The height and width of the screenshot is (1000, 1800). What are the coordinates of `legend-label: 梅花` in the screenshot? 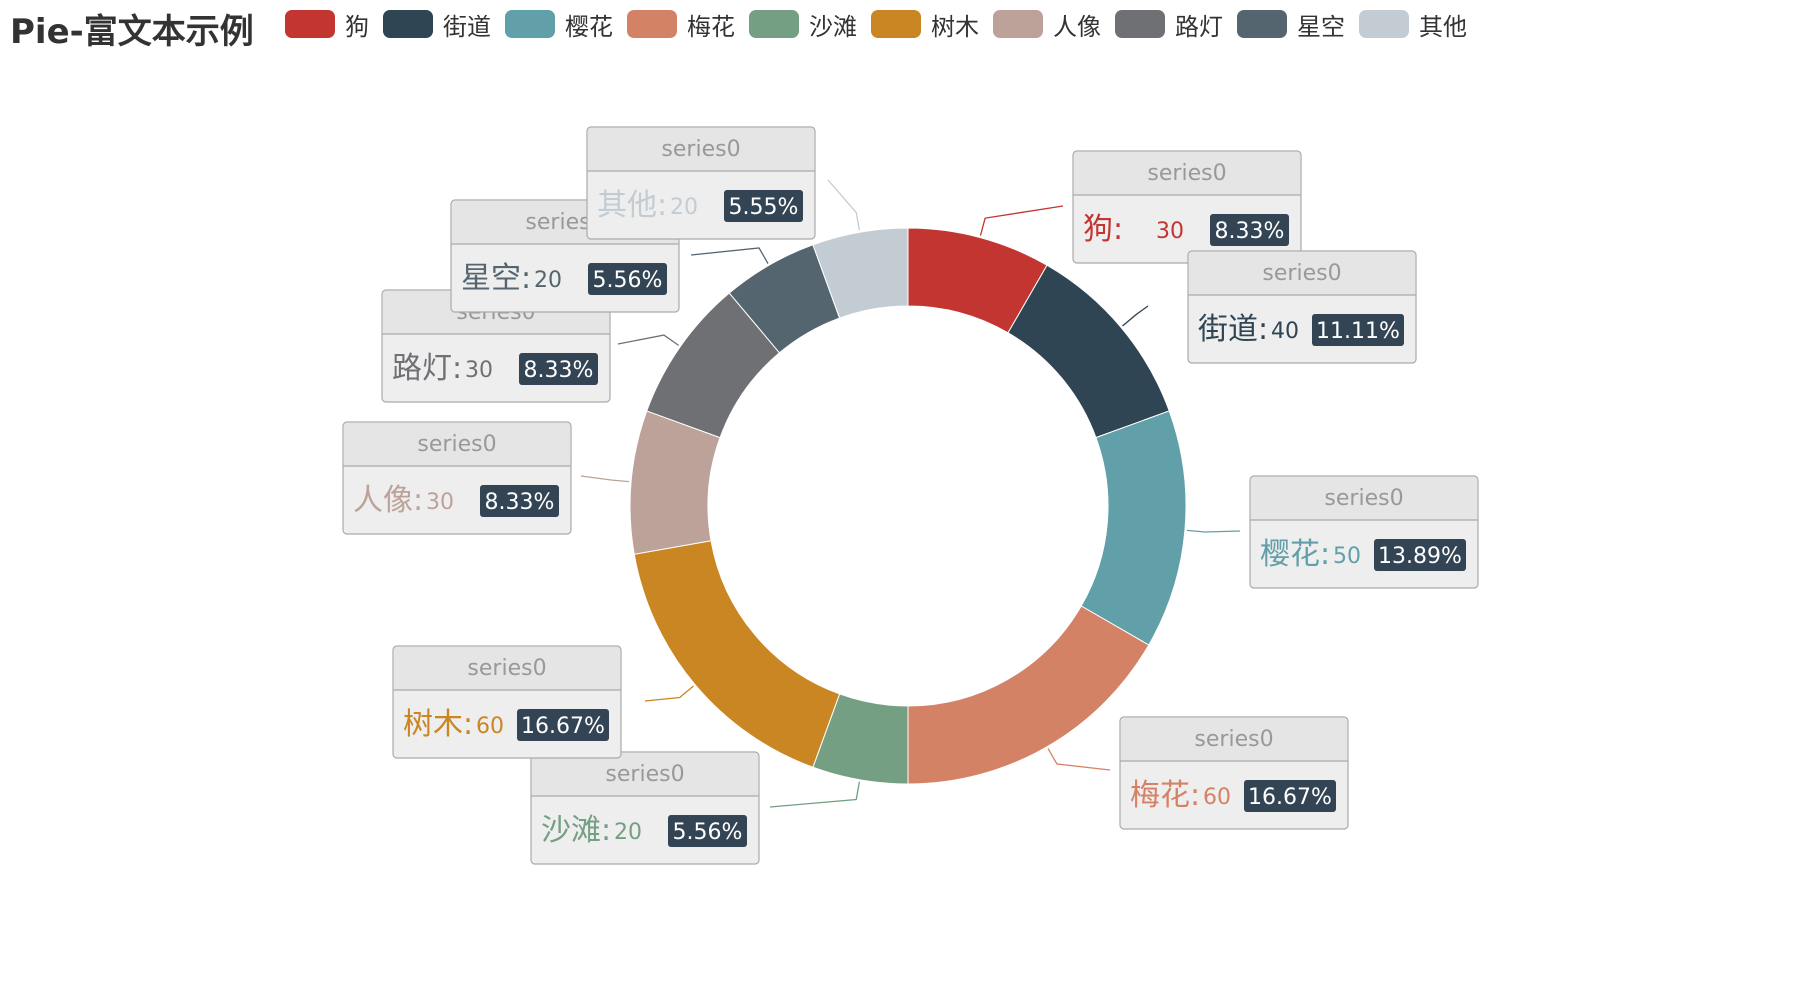 It's located at (711, 26).